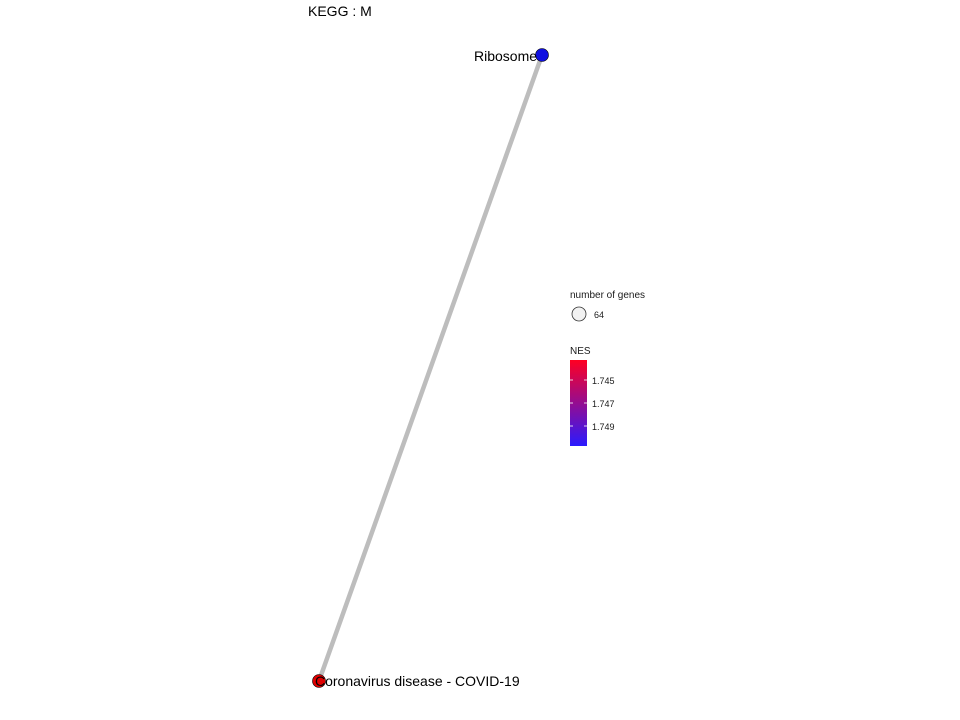 This screenshot has width=960, height=720. What do you see at coordinates (603, 427) in the screenshot?
I see `color-legend-tick-label: 1.749` at bounding box center [603, 427].